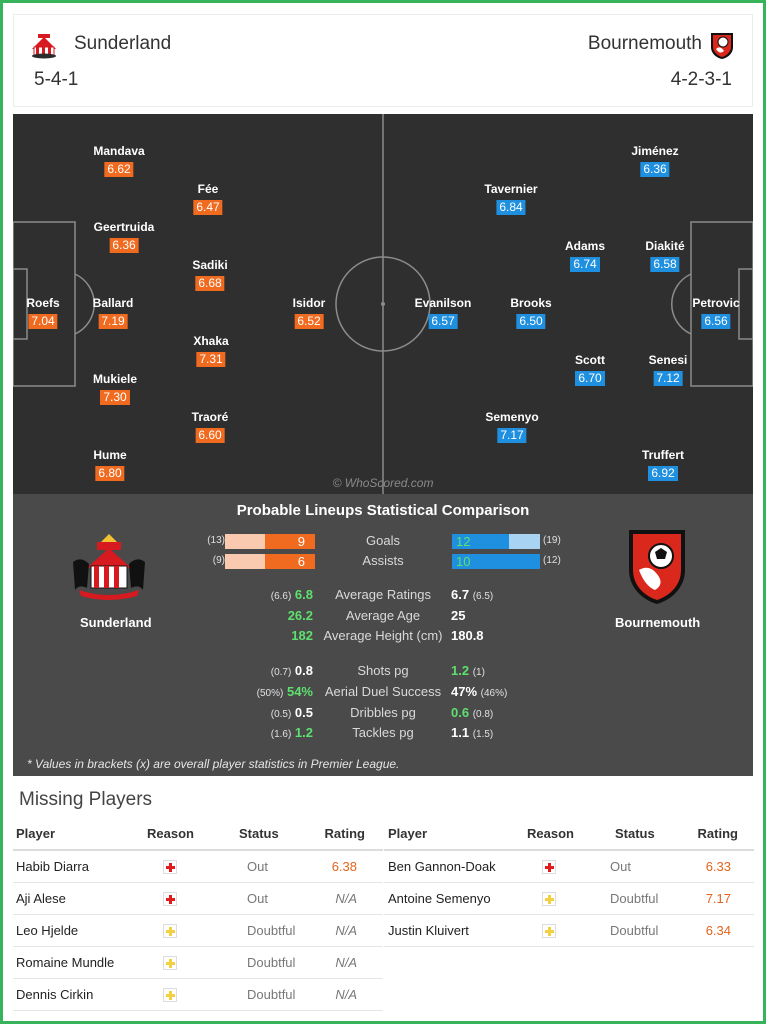 This screenshot has height=1024, width=766. Describe the element at coordinates (124, 237) in the screenshot. I see `player-card: Geertruida 6.36` at that location.